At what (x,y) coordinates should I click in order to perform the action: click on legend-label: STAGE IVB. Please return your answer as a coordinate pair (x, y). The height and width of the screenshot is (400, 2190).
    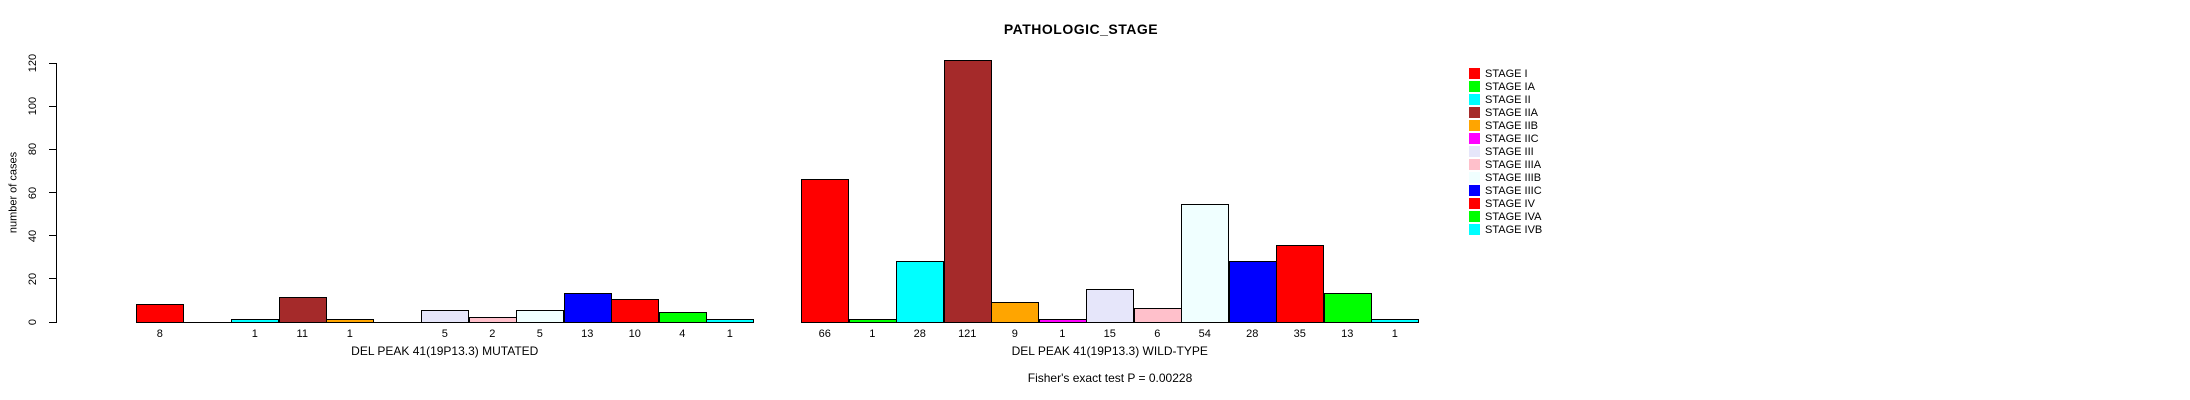
    Looking at the image, I should click on (1514, 229).